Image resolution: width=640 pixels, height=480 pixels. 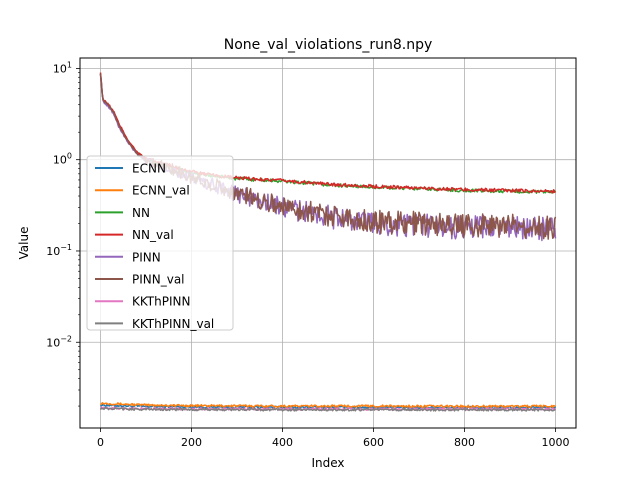 I want to click on legend-label: KKThPINN, so click(x=161, y=302).